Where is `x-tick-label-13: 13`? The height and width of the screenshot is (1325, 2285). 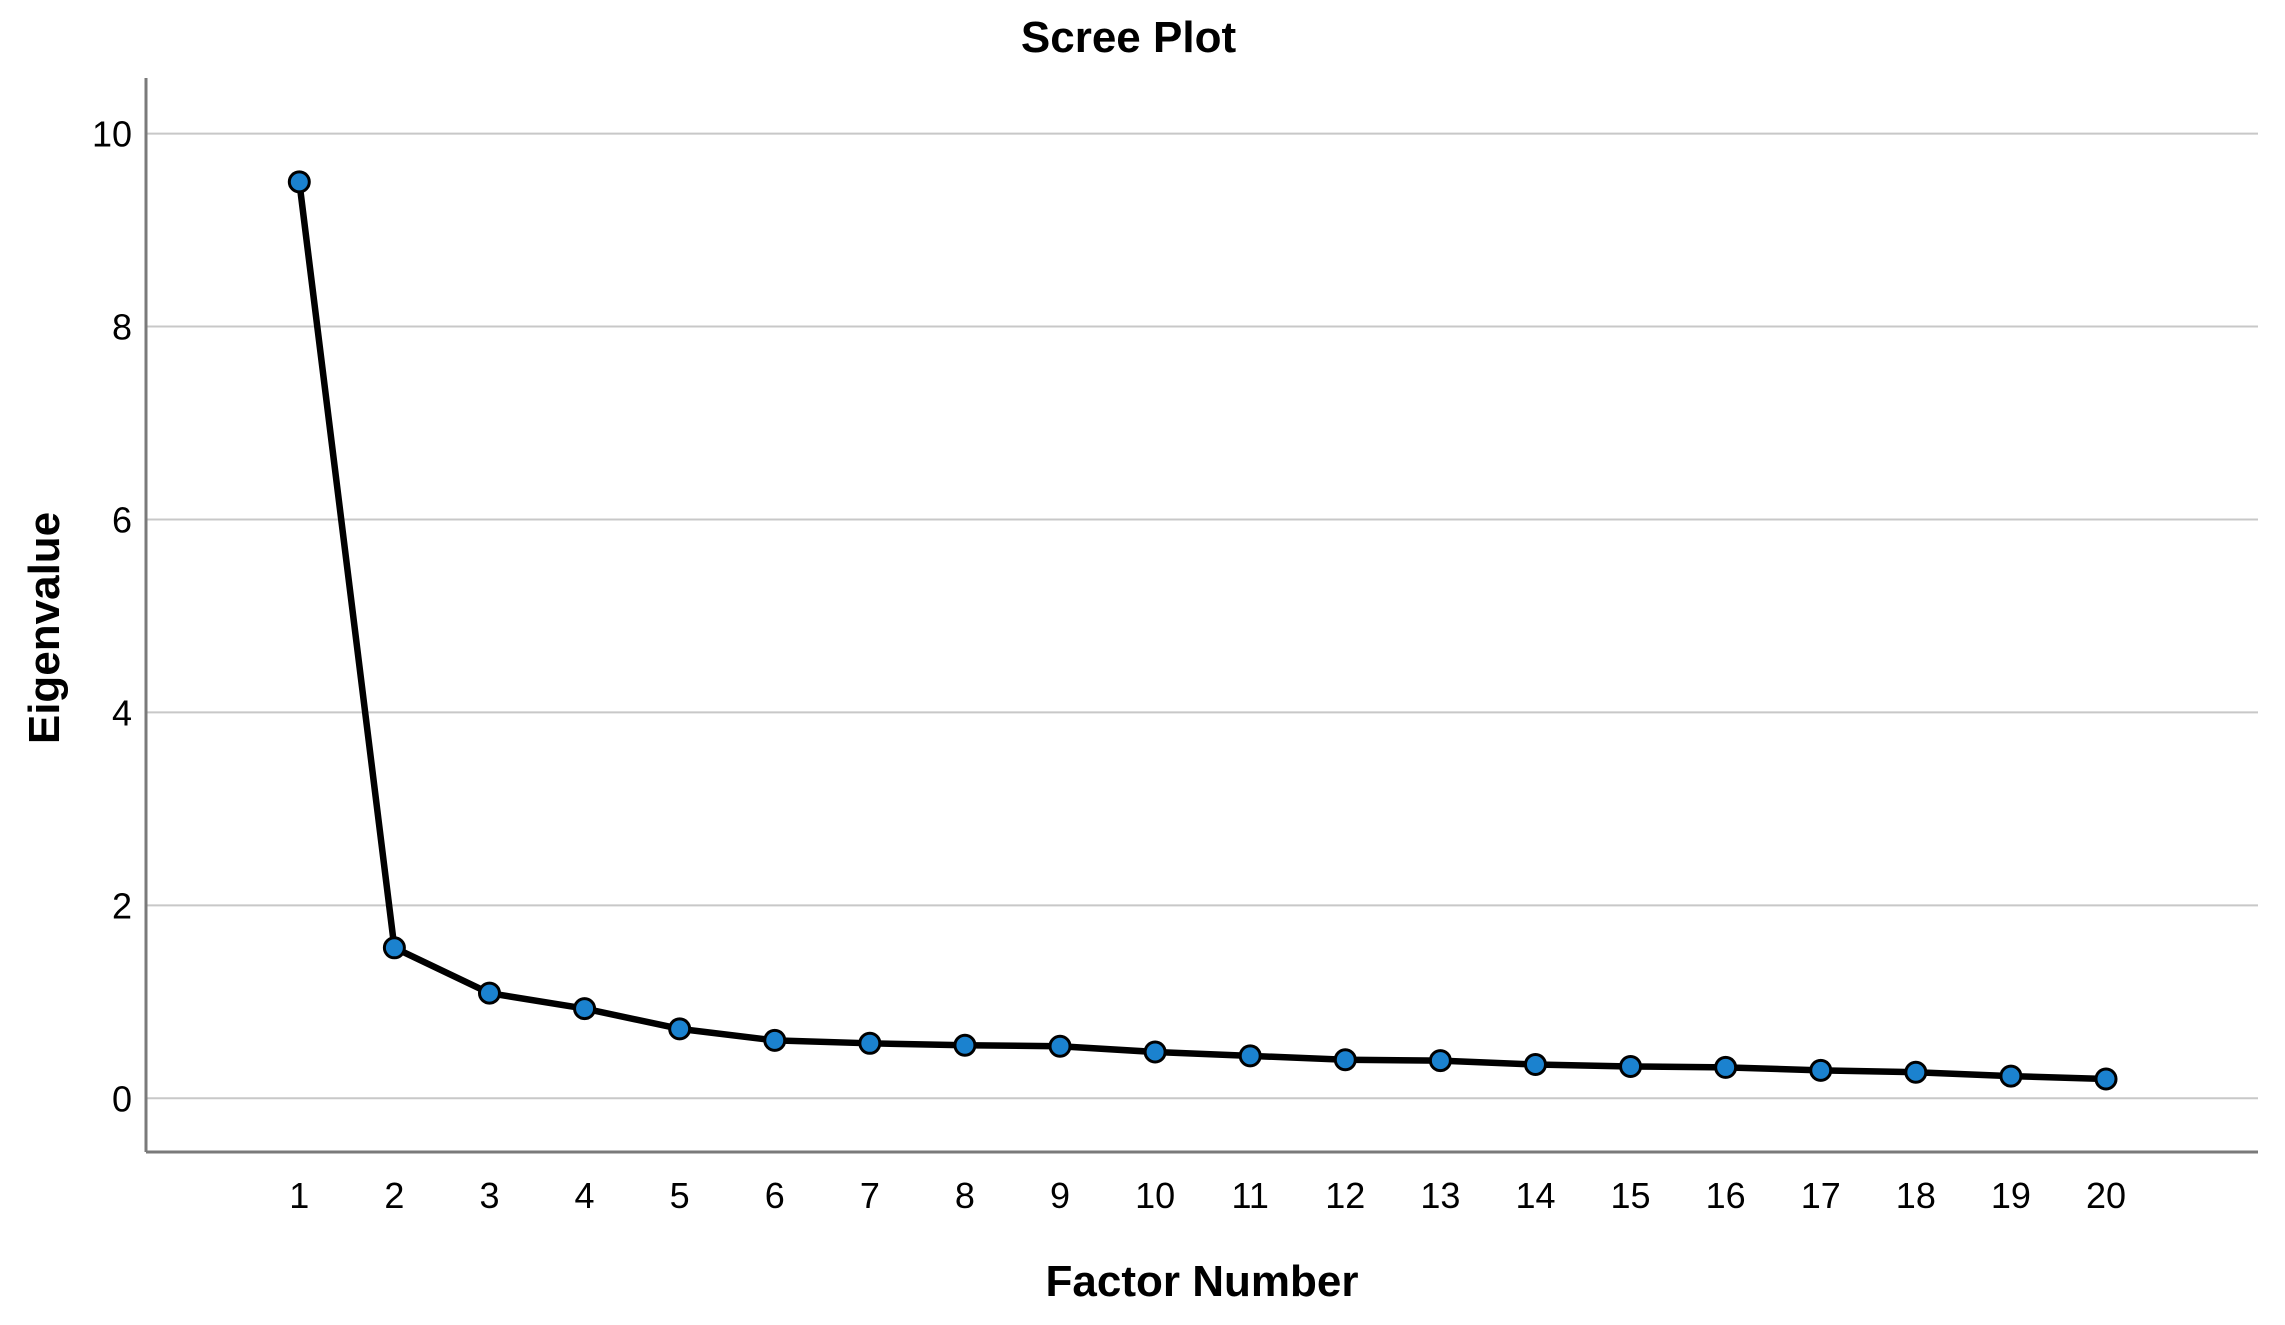
x-tick-label-13: 13 is located at coordinates (1440, 1195).